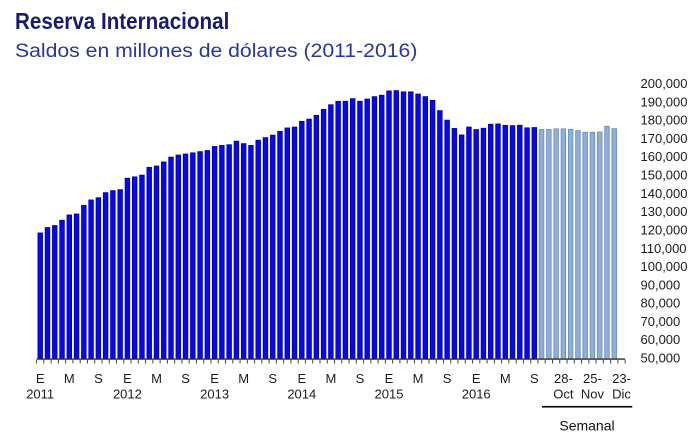  Describe the element at coordinates (214, 394) in the screenshot. I see `svg-text: 2013` at that location.